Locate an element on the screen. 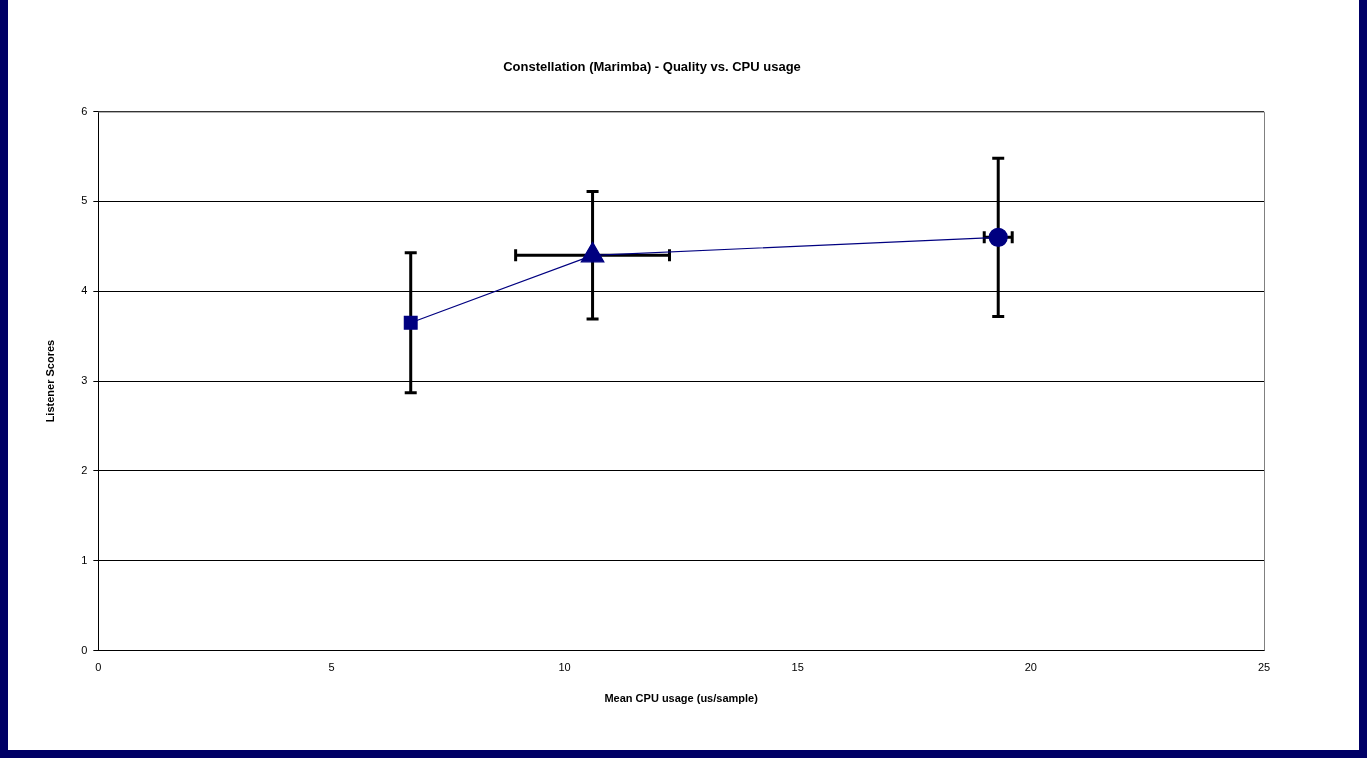 The width and height of the screenshot is (1367, 758). y-tick-label: 4 is located at coordinates (84, 290).